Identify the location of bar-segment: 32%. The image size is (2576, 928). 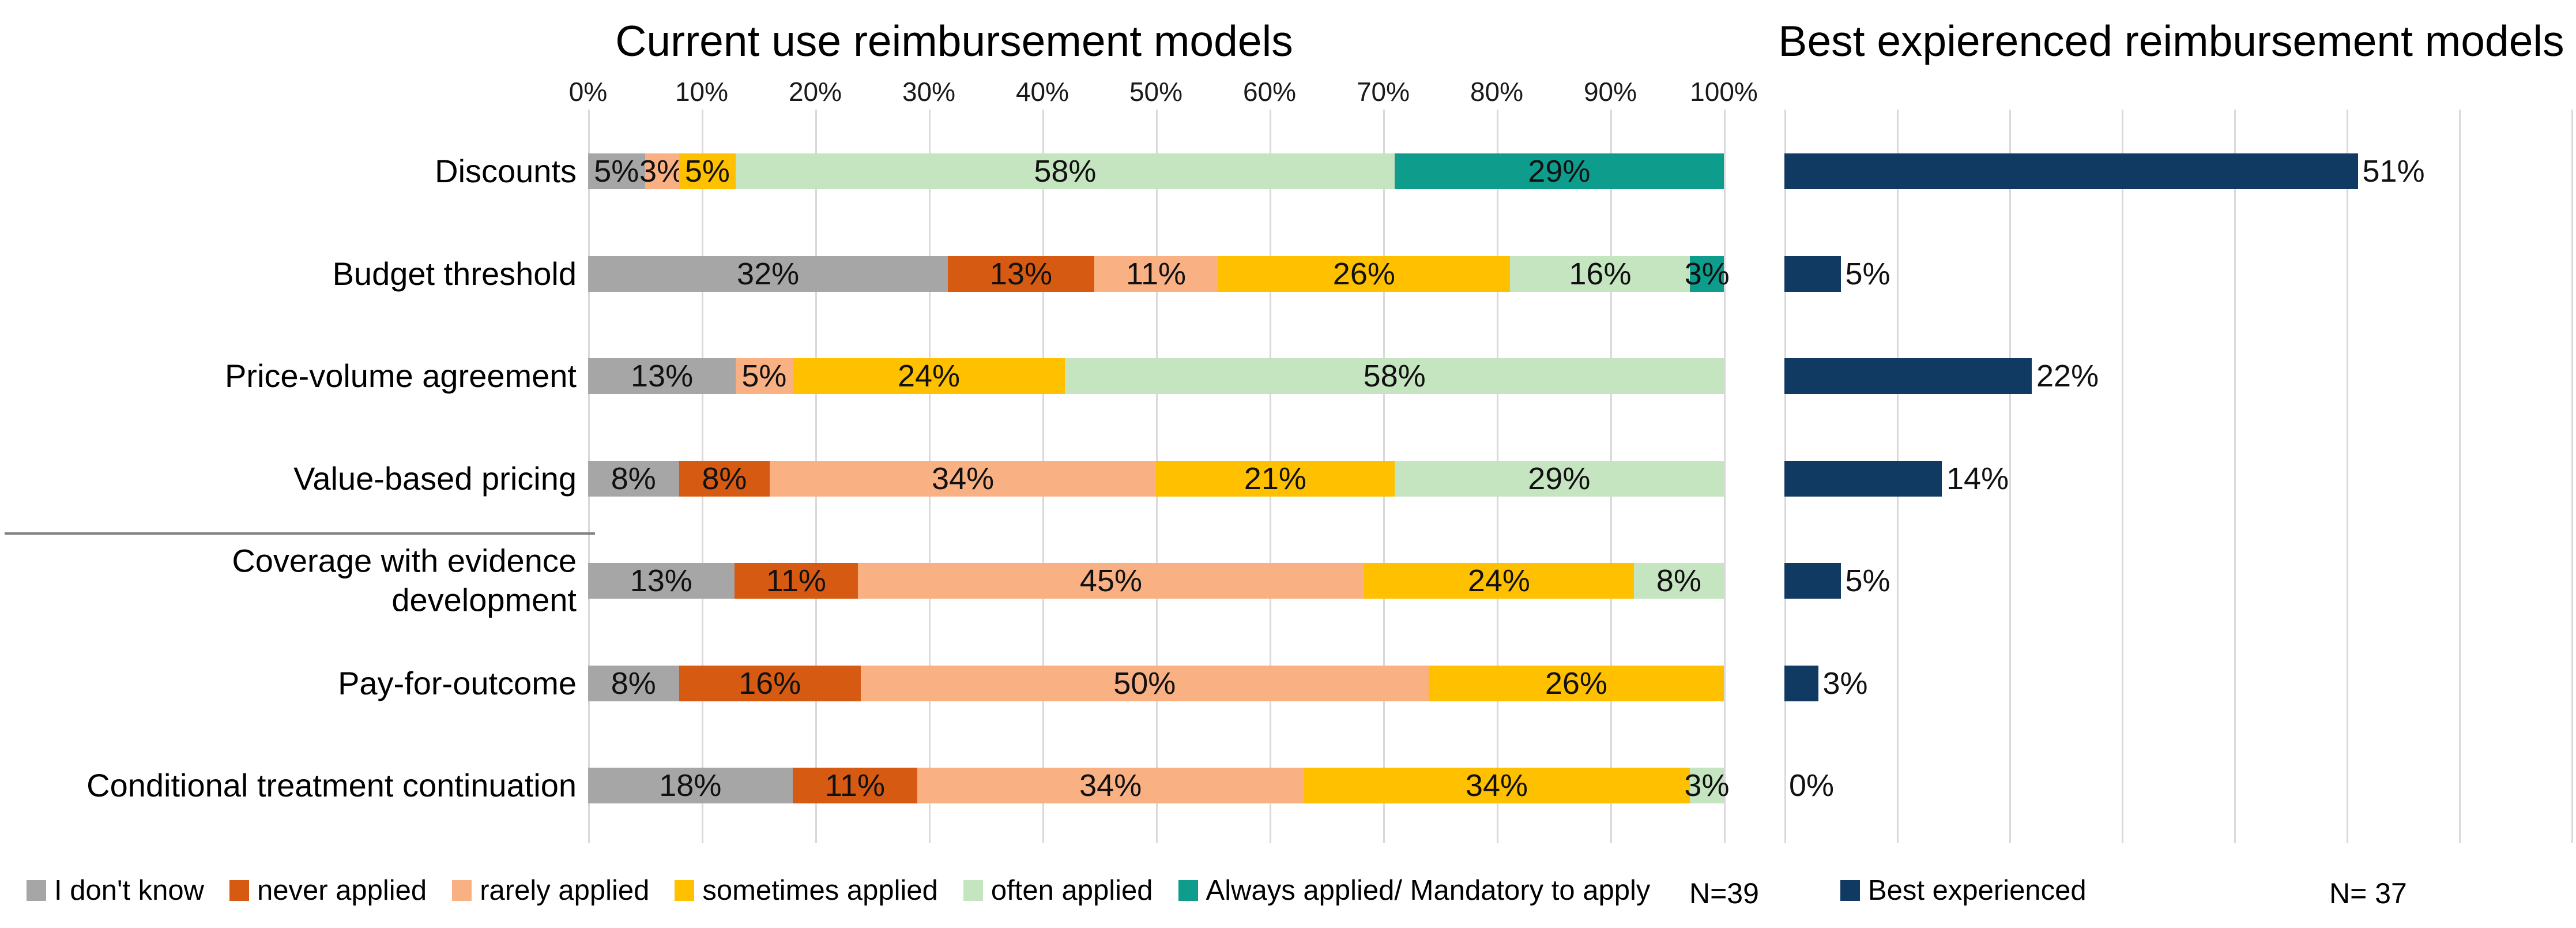
(768, 274).